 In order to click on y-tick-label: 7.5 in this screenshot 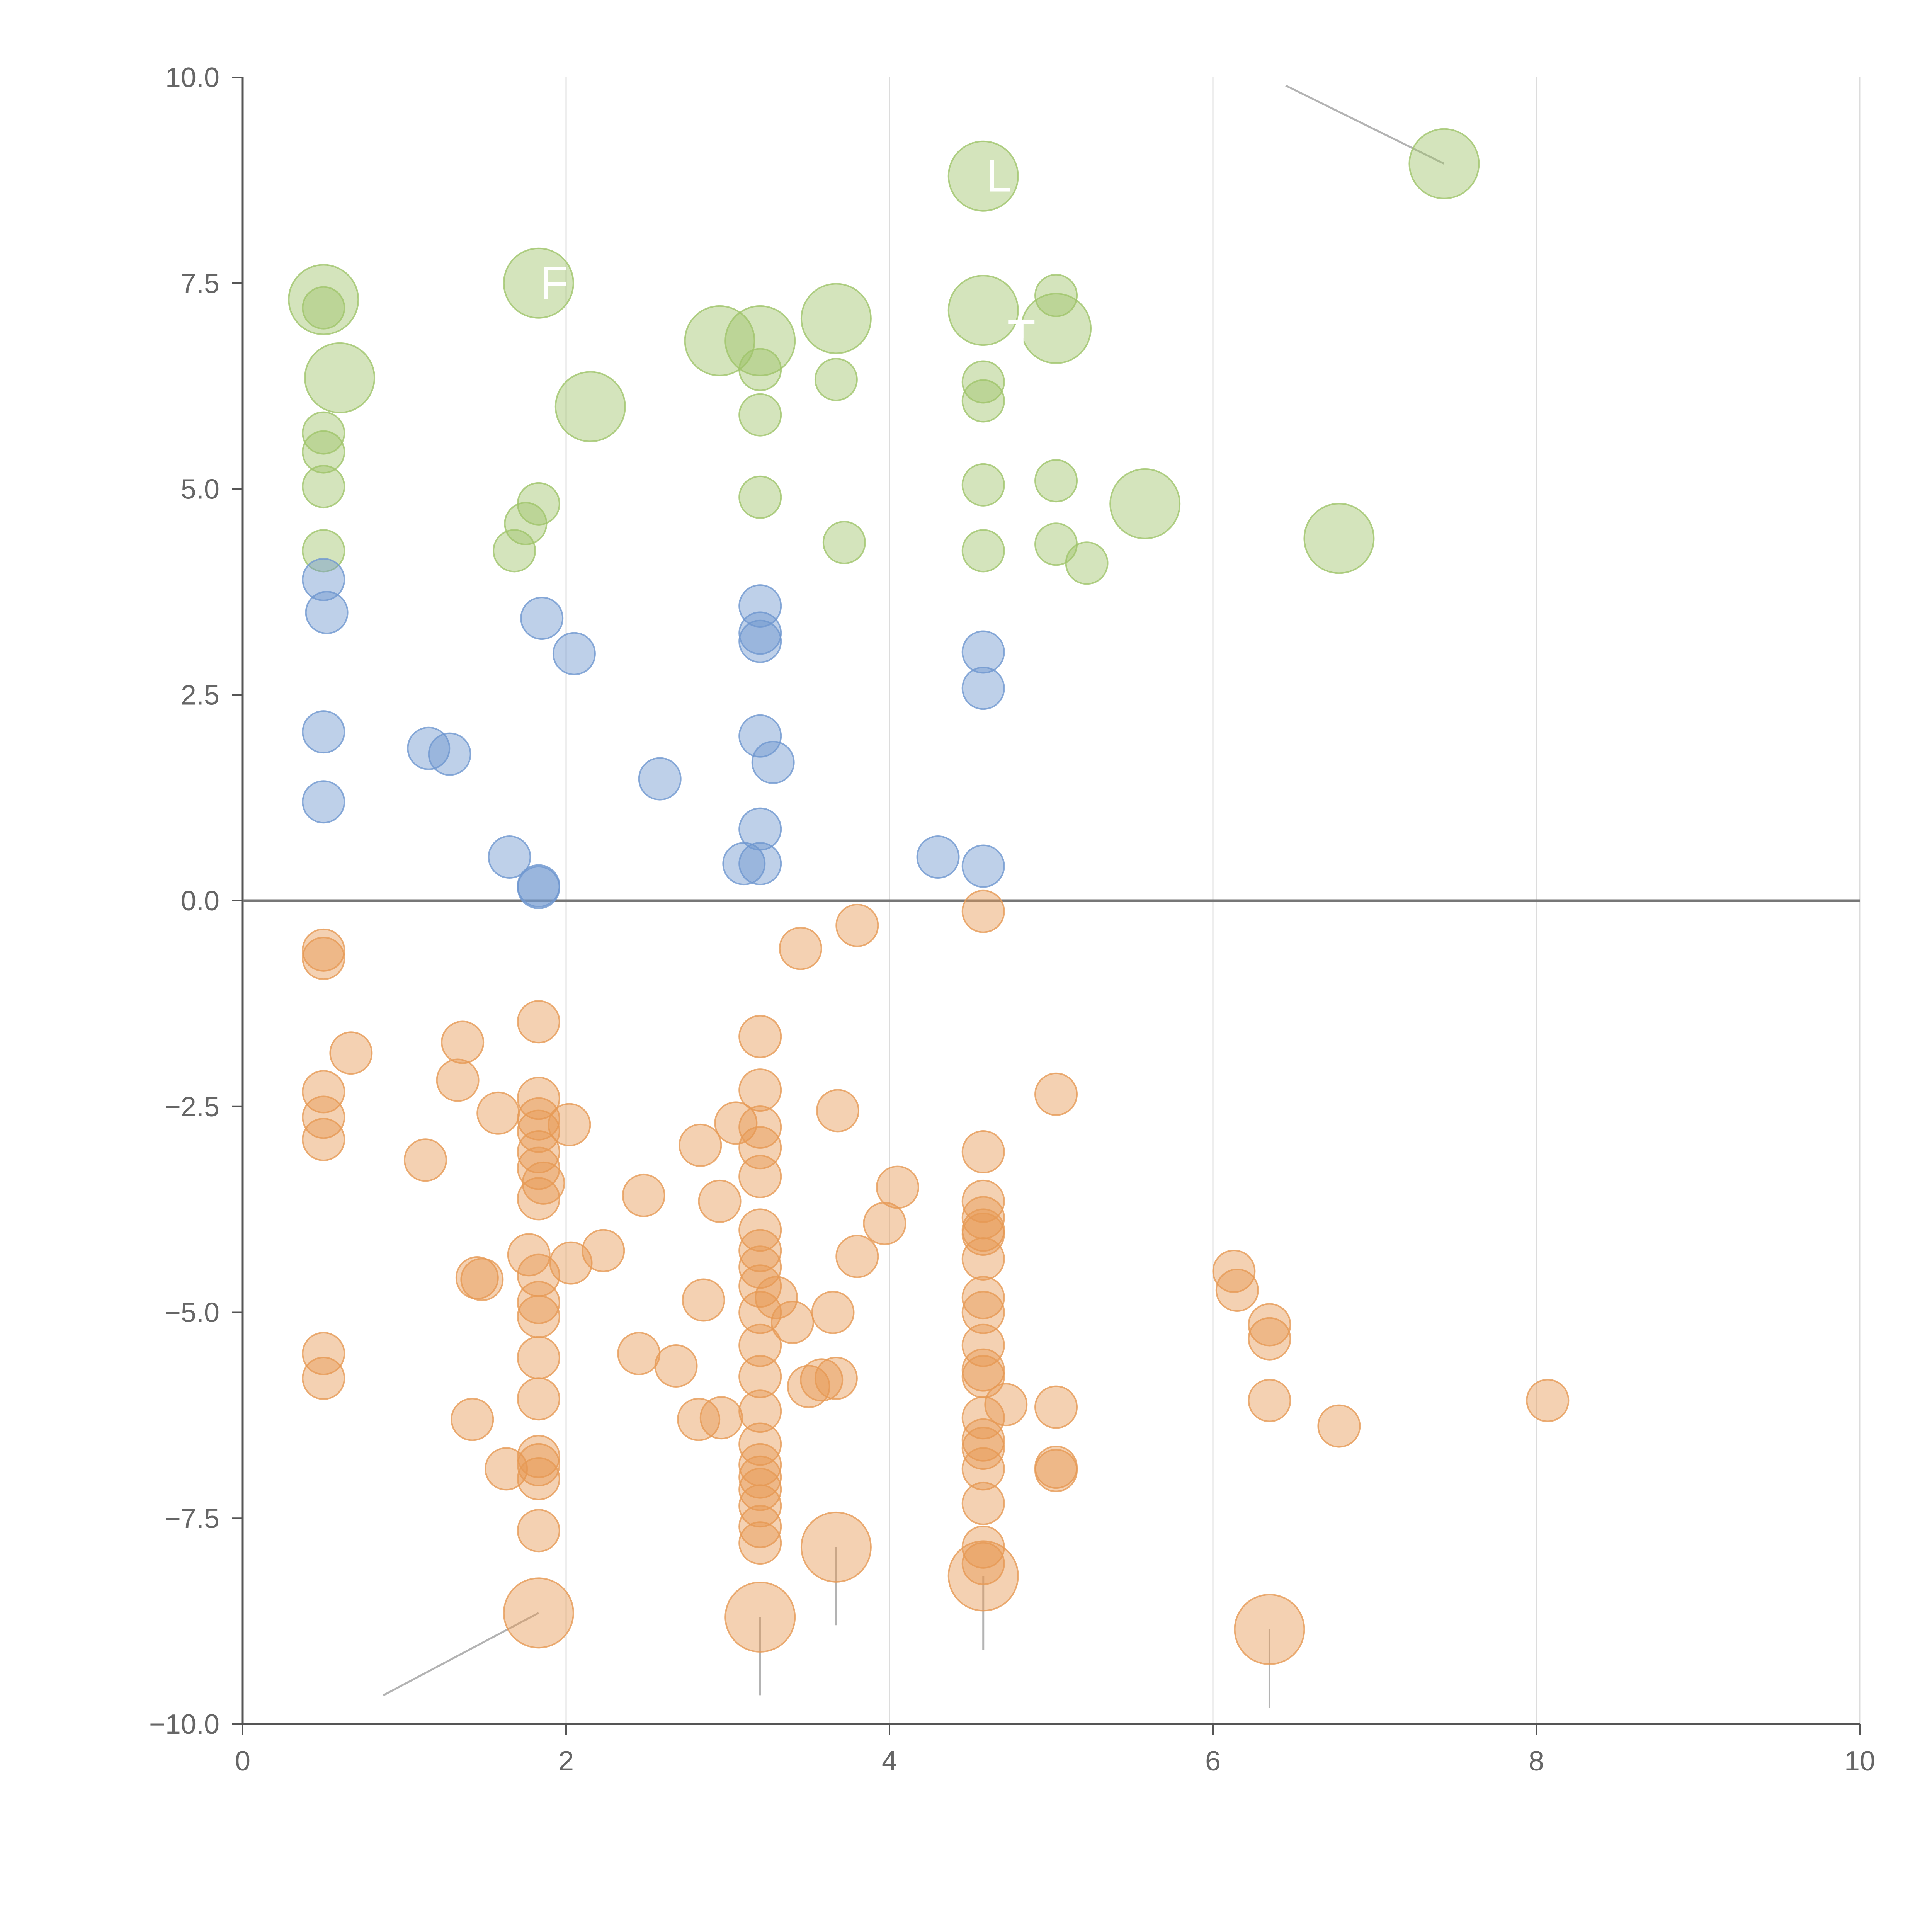, I will do `click(200, 284)`.